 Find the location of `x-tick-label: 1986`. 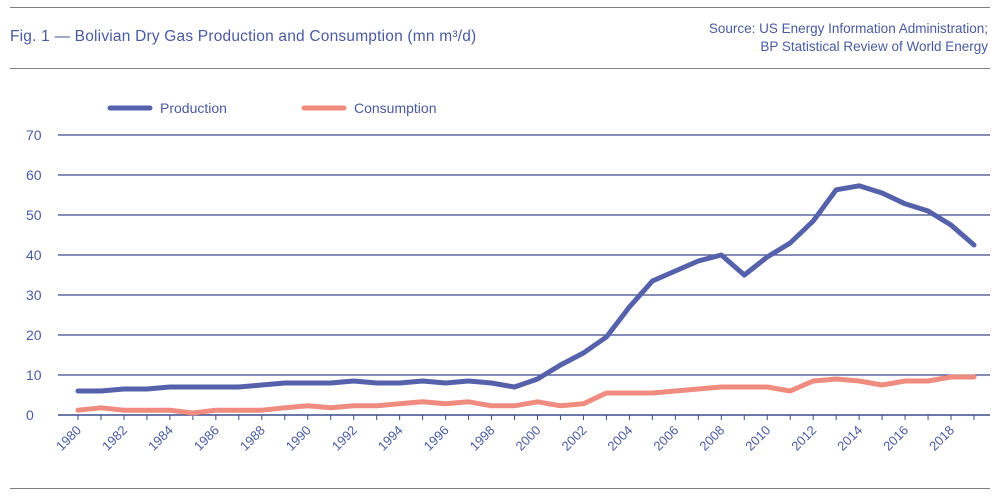

x-tick-label: 1986 is located at coordinates (206, 438).